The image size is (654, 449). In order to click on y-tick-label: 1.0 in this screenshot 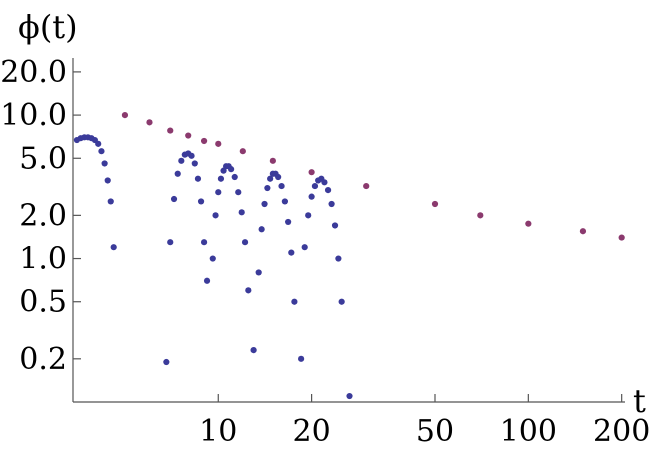, I will do `click(43, 259)`.